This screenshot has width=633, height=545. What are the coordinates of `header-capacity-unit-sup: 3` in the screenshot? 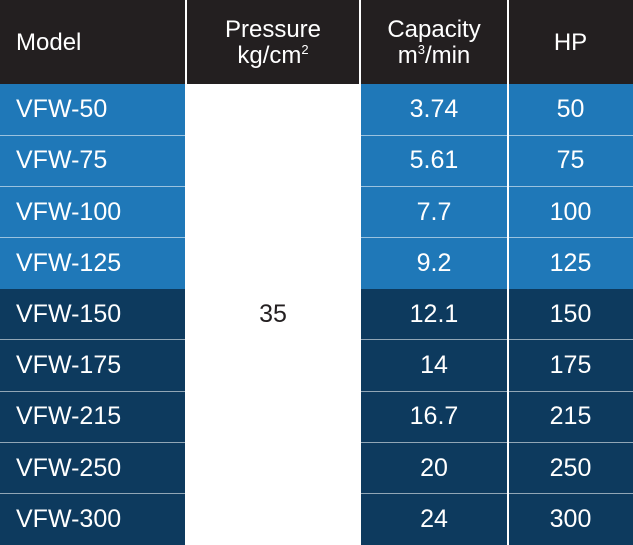 It's located at (421, 49).